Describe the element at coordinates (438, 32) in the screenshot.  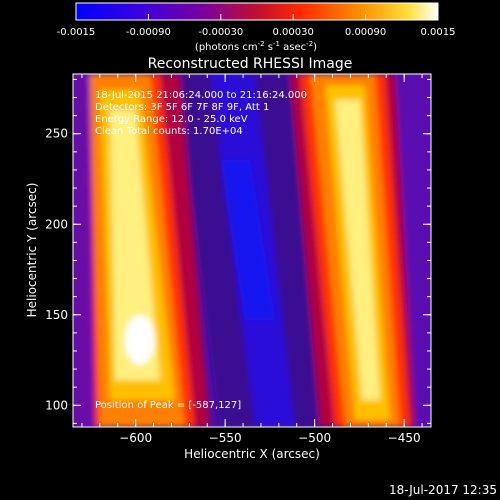
I see `colorbar-tick-label: 0.0015` at that location.